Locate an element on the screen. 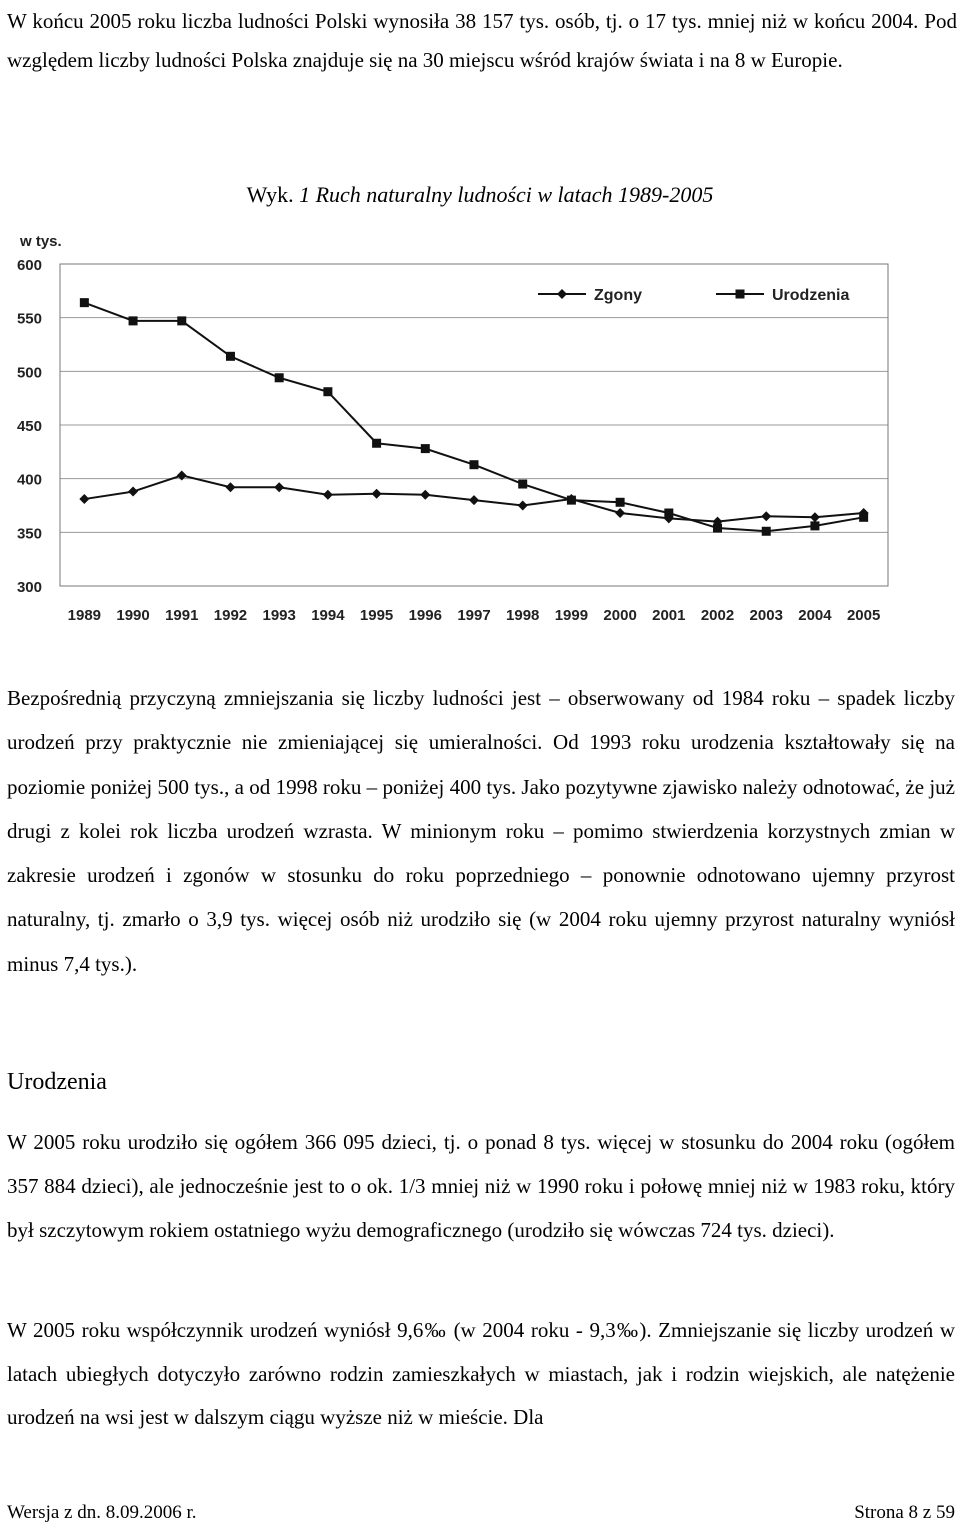 The width and height of the screenshot is (960, 1529). x-tick-label: 1992 is located at coordinates (230, 615).